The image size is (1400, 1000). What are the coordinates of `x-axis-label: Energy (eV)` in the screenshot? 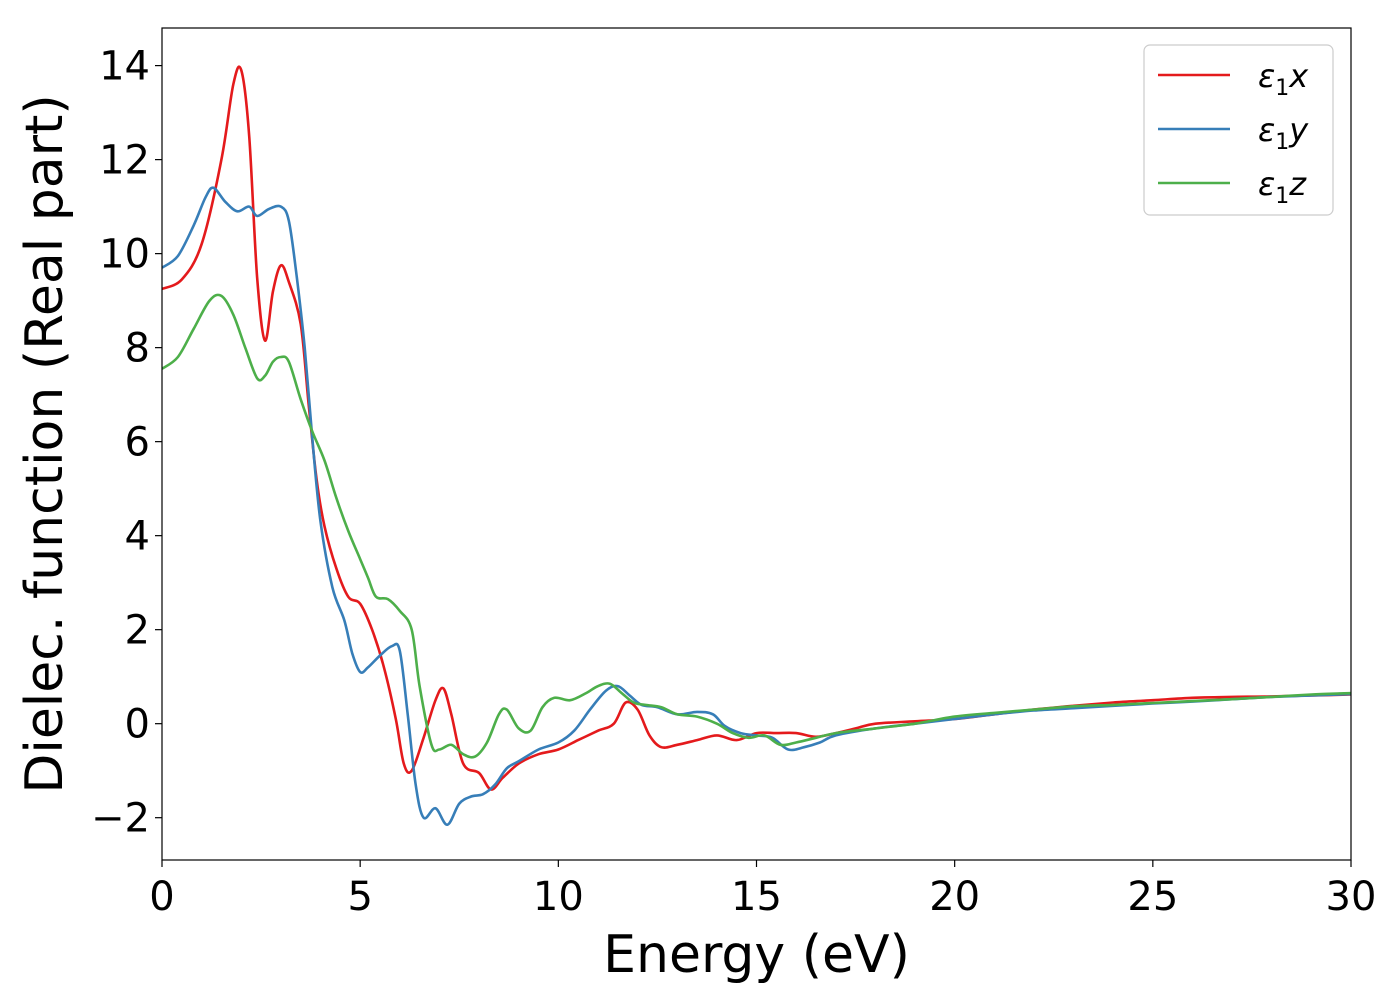 It's located at (756, 955).